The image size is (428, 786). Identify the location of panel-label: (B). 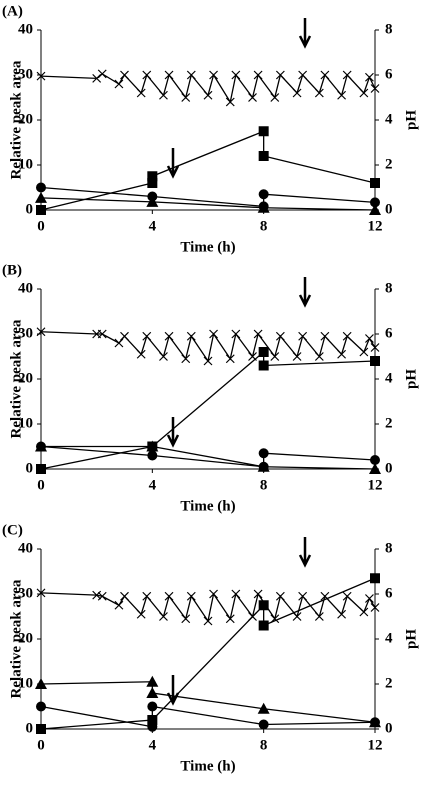
(12, 270).